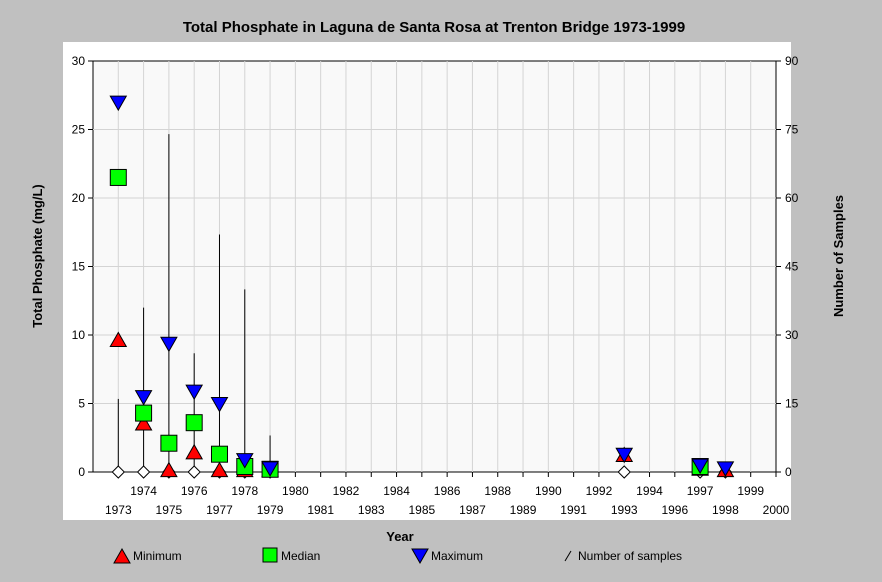 This screenshot has height=582, width=882. I want to click on legend-median-label: Median, so click(300, 556).